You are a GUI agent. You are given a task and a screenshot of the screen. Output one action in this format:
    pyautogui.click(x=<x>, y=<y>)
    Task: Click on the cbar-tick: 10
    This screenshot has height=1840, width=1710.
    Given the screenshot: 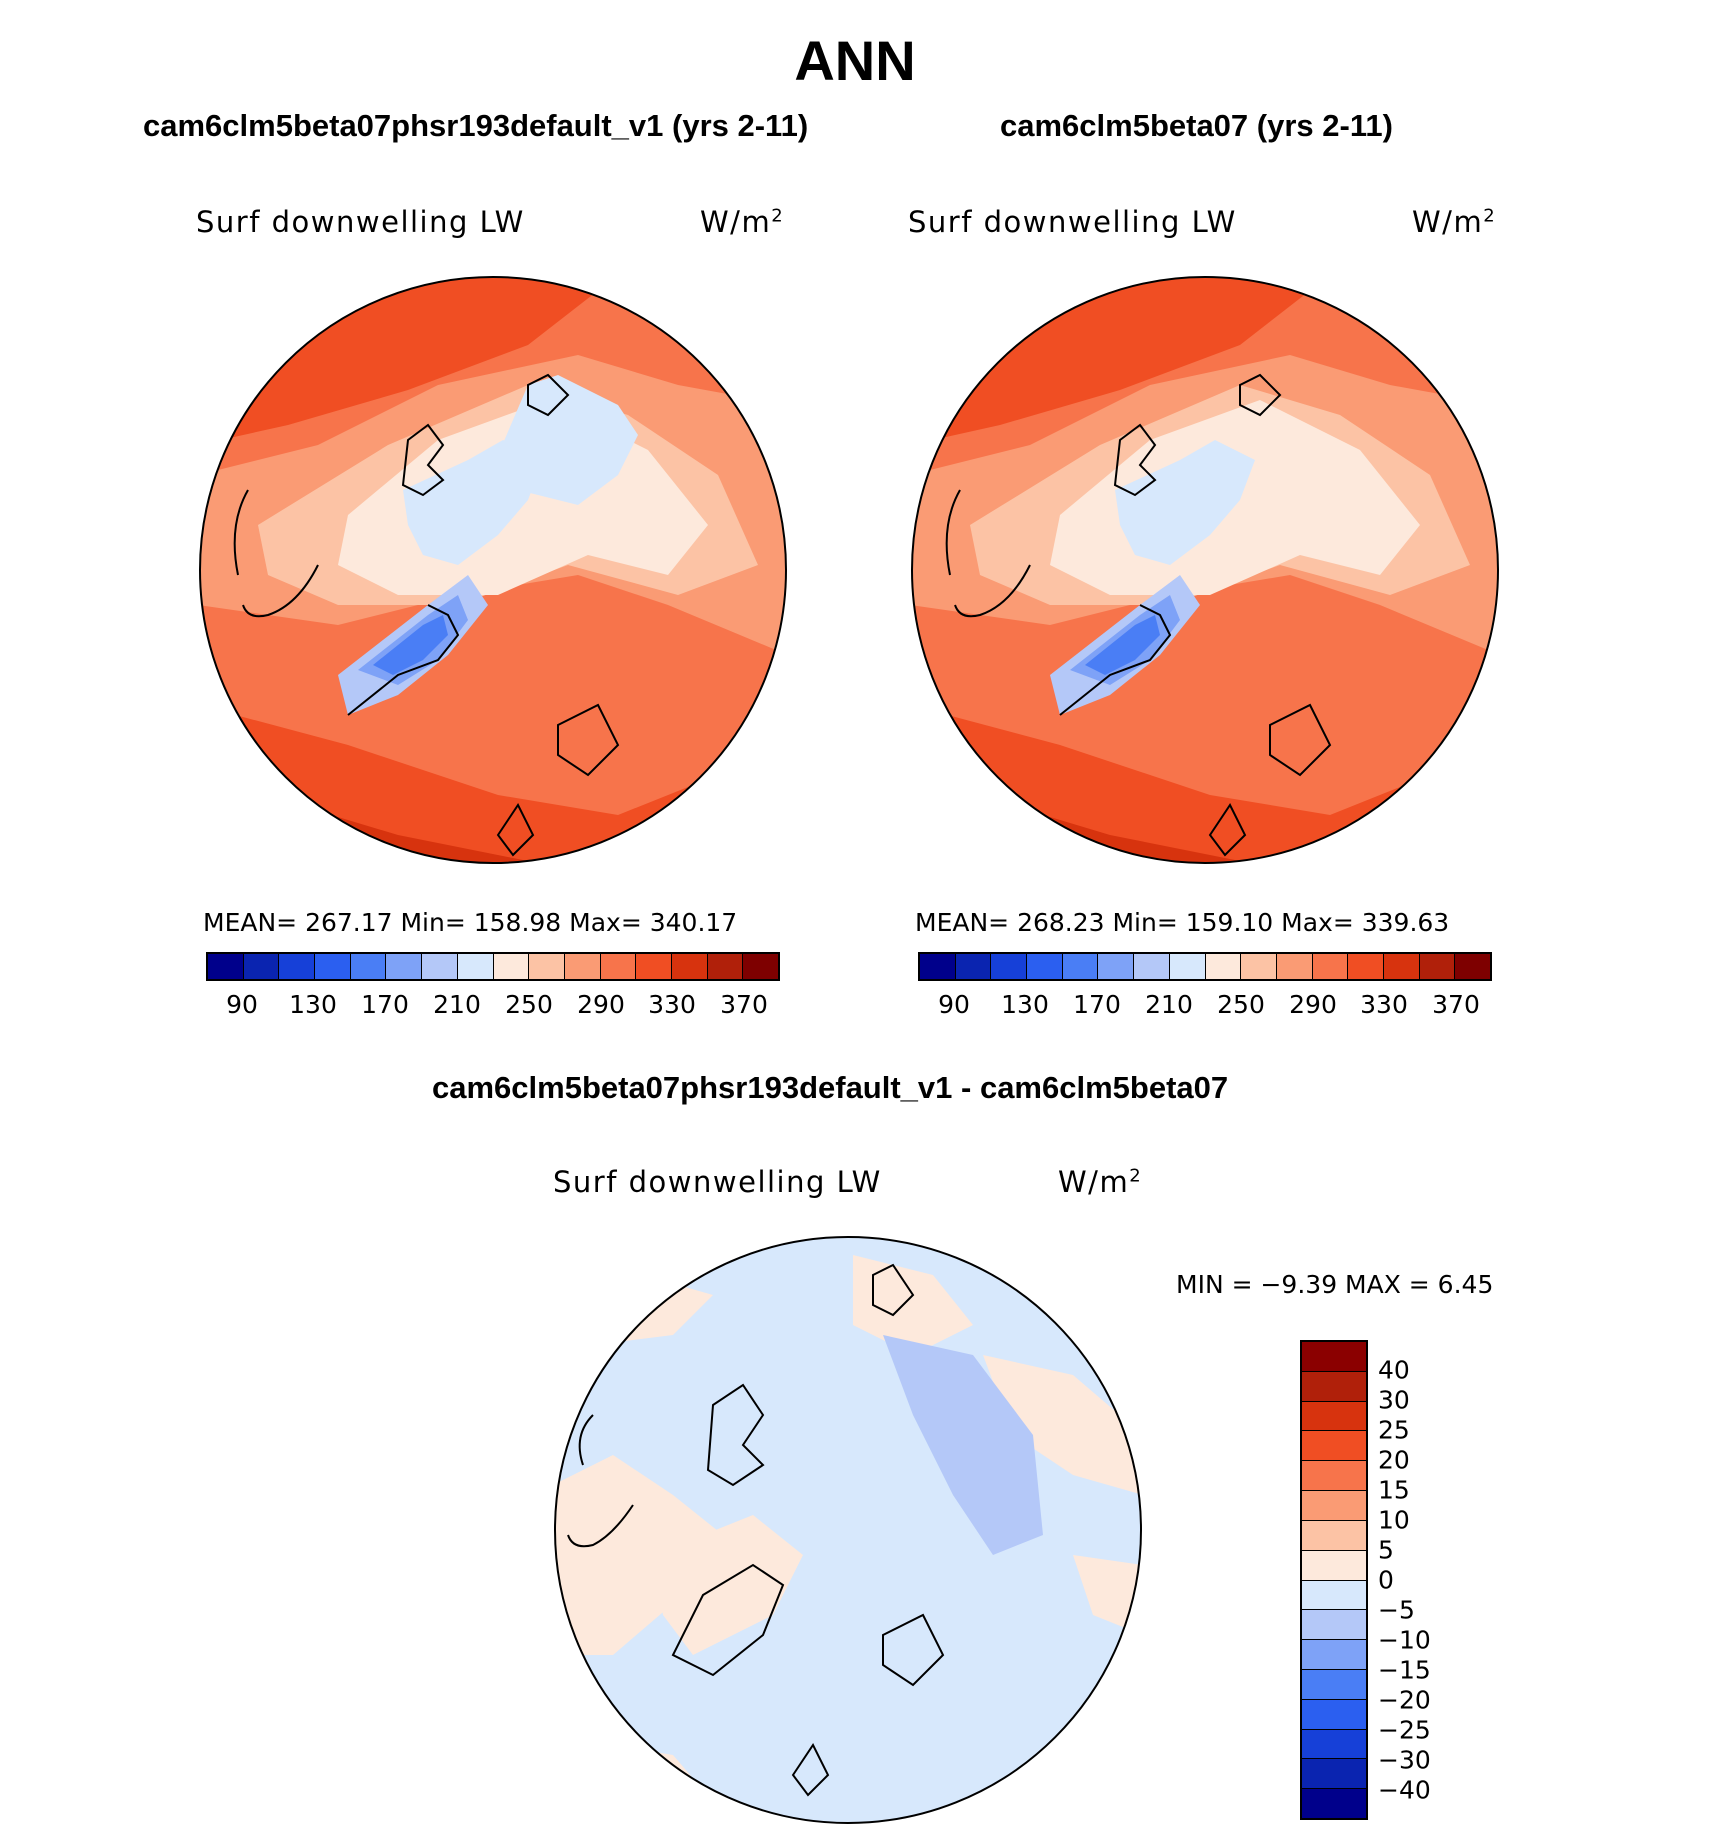 What is the action you would take?
    pyautogui.click(x=1394, y=1520)
    